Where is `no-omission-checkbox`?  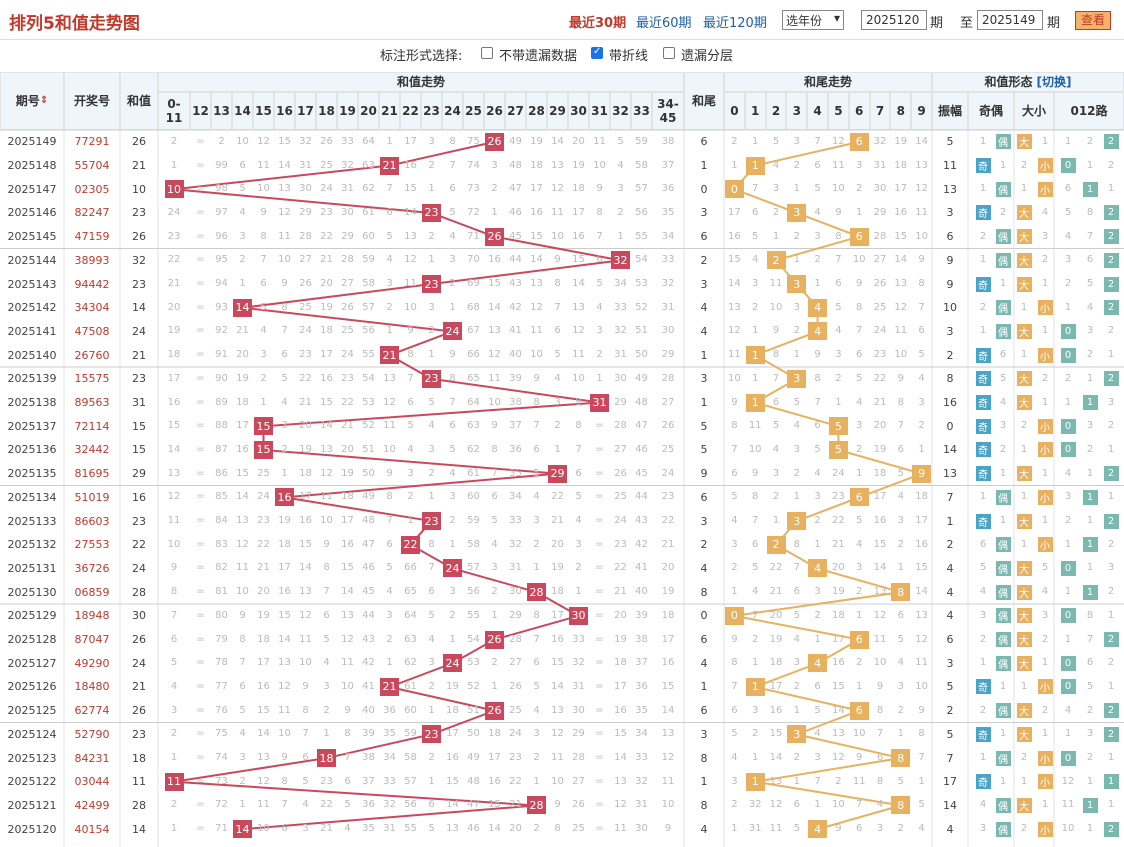 no-omission-checkbox is located at coordinates (487, 53).